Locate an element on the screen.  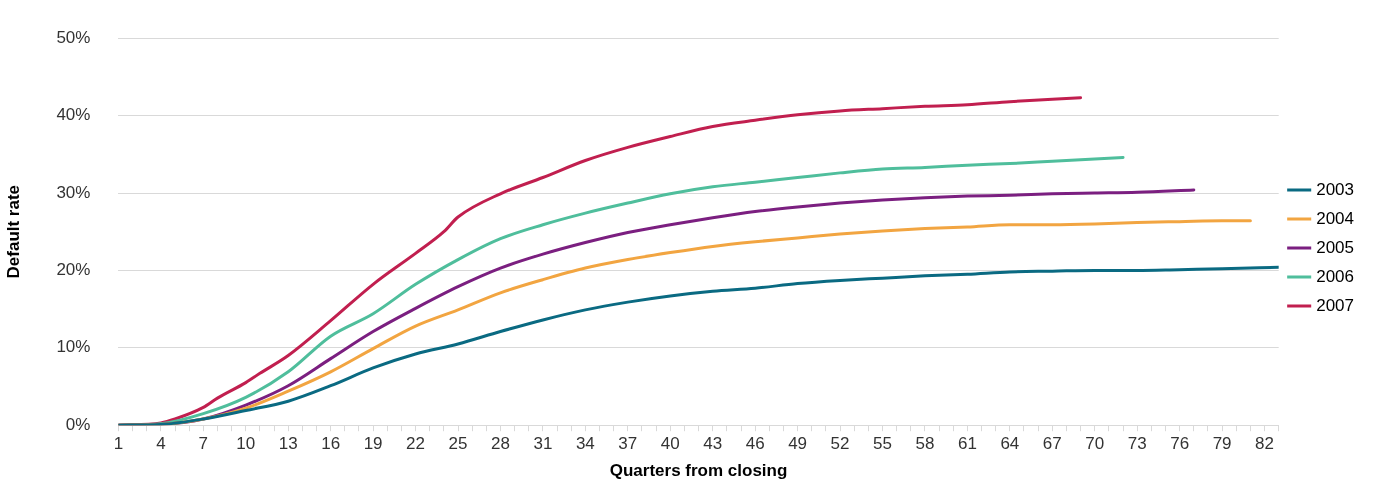
x-axis-title: Quarters from closing is located at coordinates (698, 471).